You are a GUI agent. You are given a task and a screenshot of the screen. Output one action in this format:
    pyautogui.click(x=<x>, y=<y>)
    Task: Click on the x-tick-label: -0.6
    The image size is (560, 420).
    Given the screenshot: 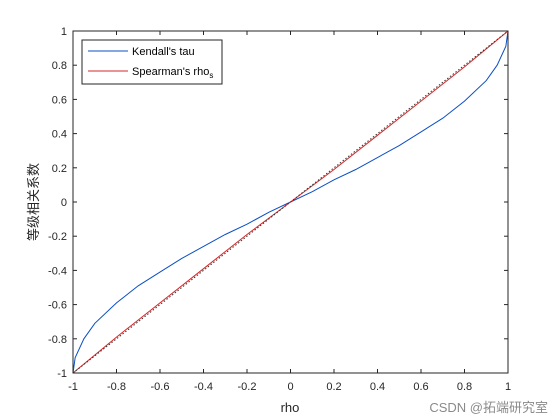 What is the action you would take?
    pyautogui.click(x=160, y=387)
    